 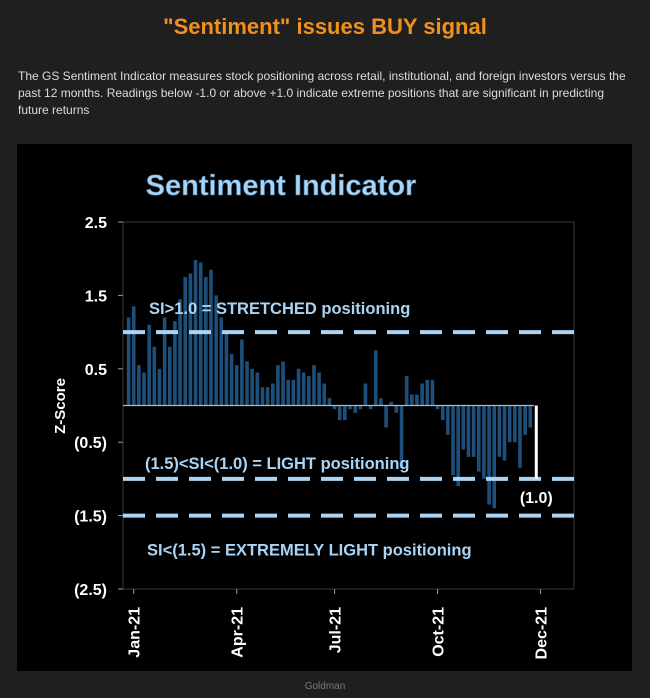 What do you see at coordinates (279, 309) in the screenshot?
I see `threshold-label: SI>1.0 = STRETCHED positioning` at bounding box center [279, 309].